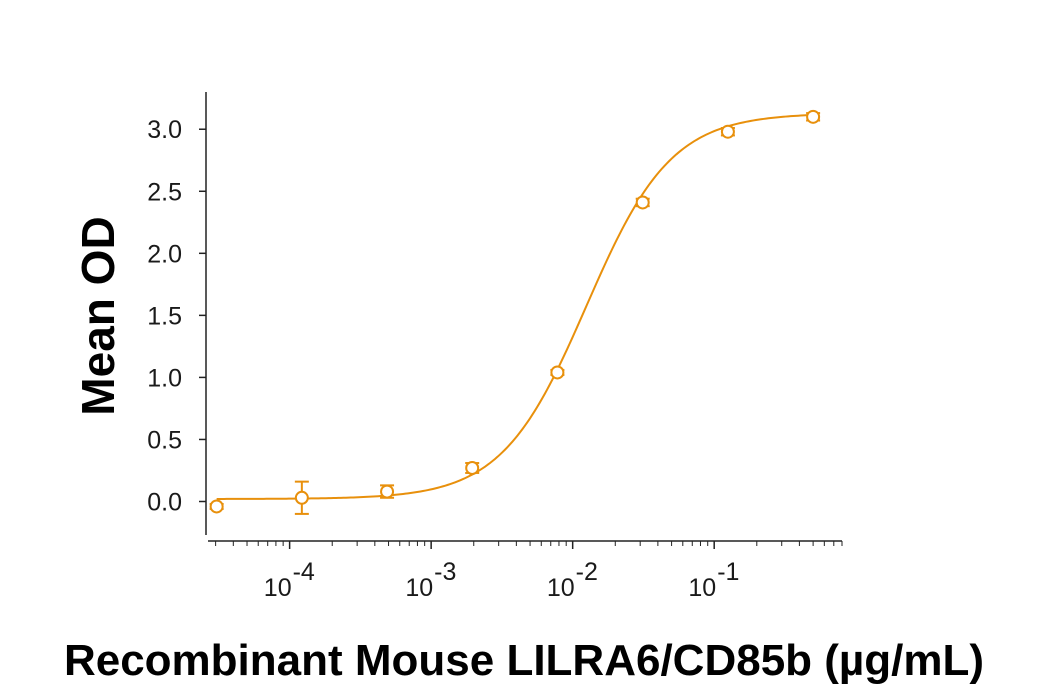  What do you see at coordinates (728, 572) in the screenshot?
I see `x-tick-label-exponent: -1` at bounding box center [728, 572].